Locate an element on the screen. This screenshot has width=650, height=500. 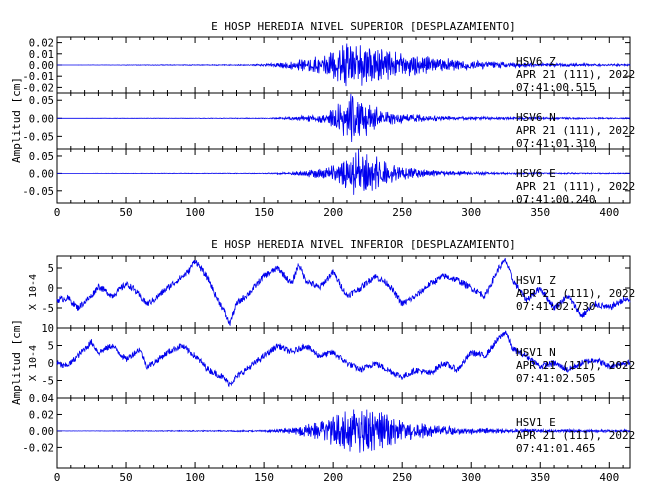
station-info-line: HSV1 N is located at coordinates (536, 352).